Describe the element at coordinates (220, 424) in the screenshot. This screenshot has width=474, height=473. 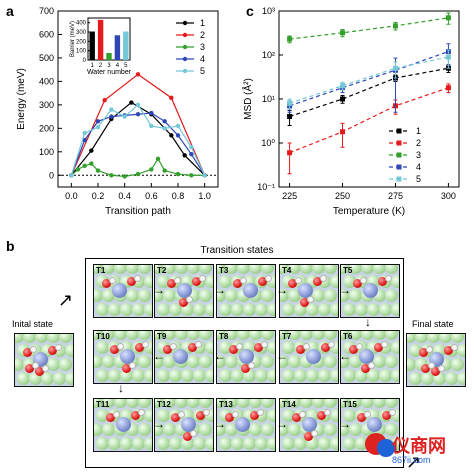
I see `flow-arrow-icon: →` at that location.